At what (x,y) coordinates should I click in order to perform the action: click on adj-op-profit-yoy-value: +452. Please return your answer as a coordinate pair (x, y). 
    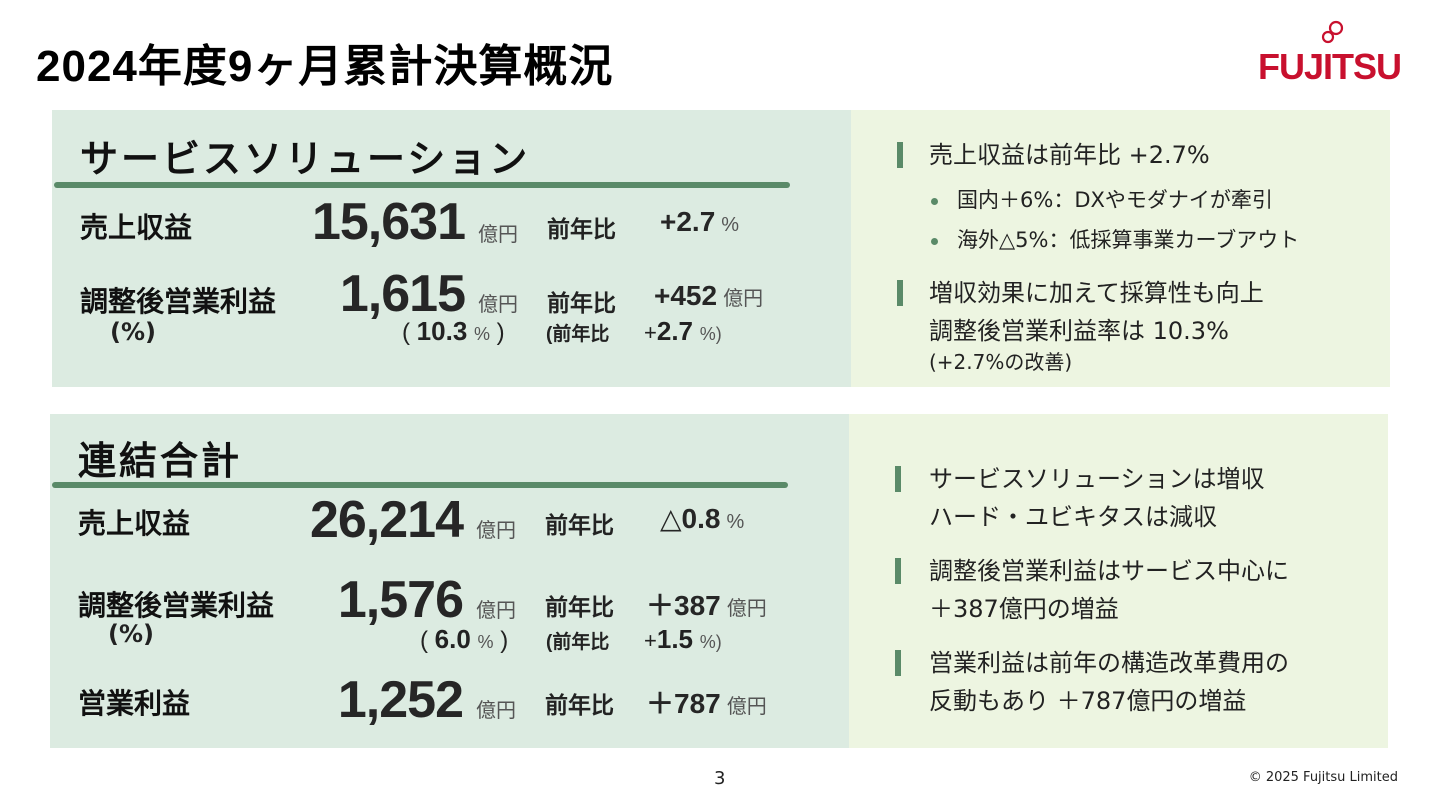
    Looking at the image, I should click on (686, 295).